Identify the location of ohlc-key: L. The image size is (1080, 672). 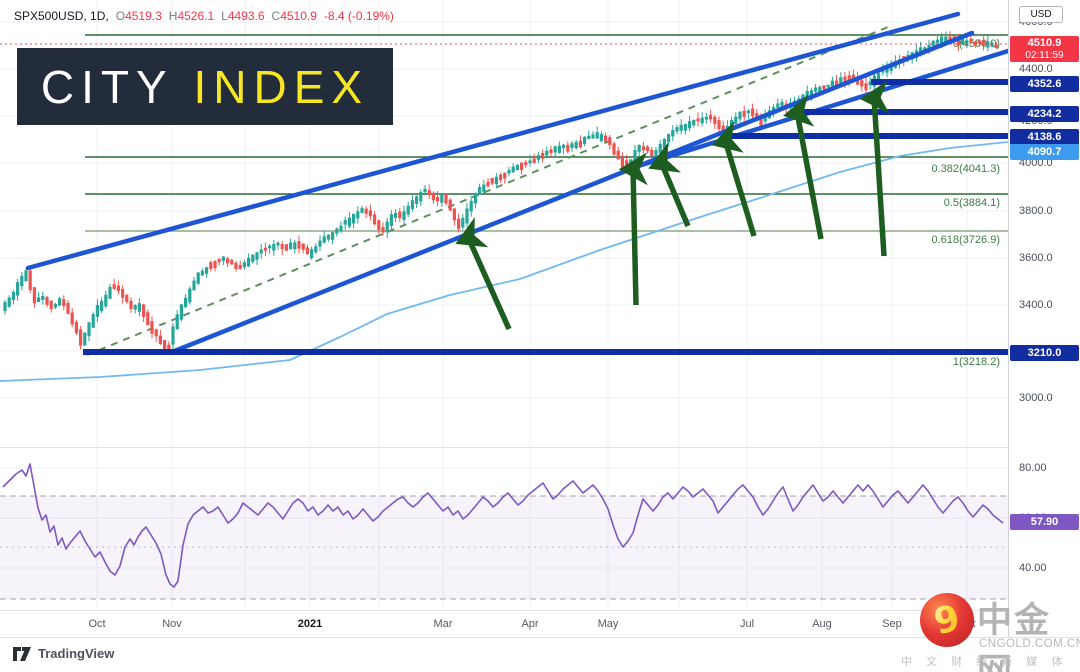
(224, 16).